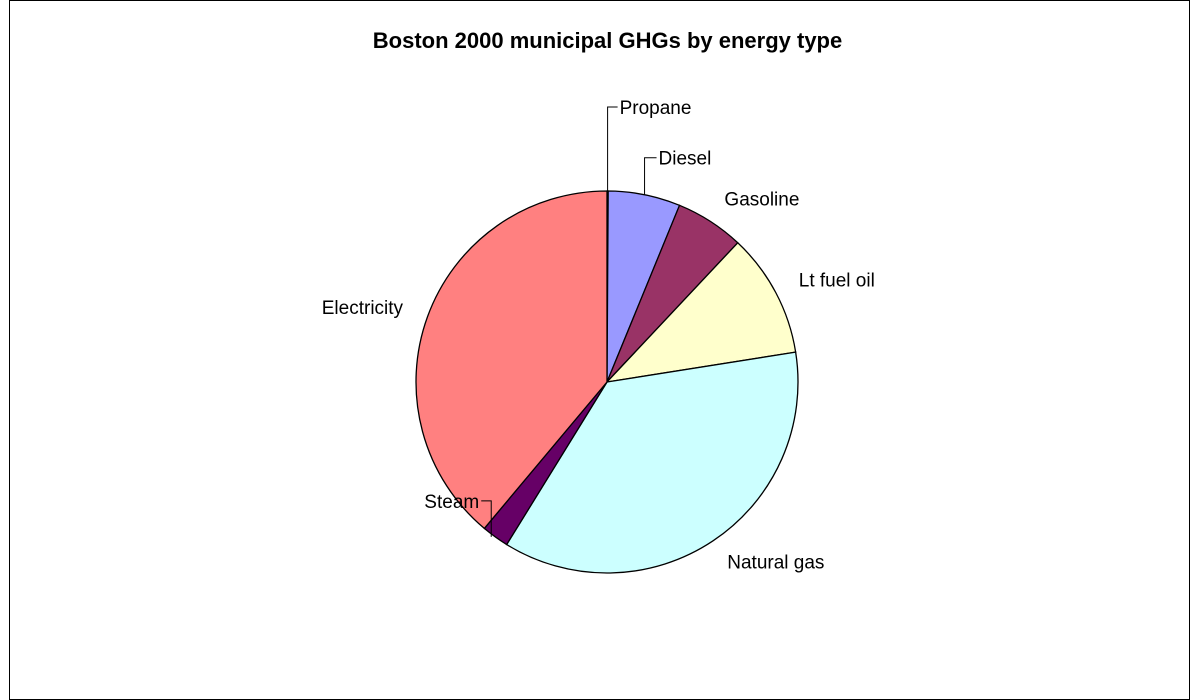 The height and width of the screenshot is (700, 1191). What do you see at coordinates (701, 312) in the screenshot?
I see `pie-slice-lt-fuel-oil` at bounding box center [701, 312].